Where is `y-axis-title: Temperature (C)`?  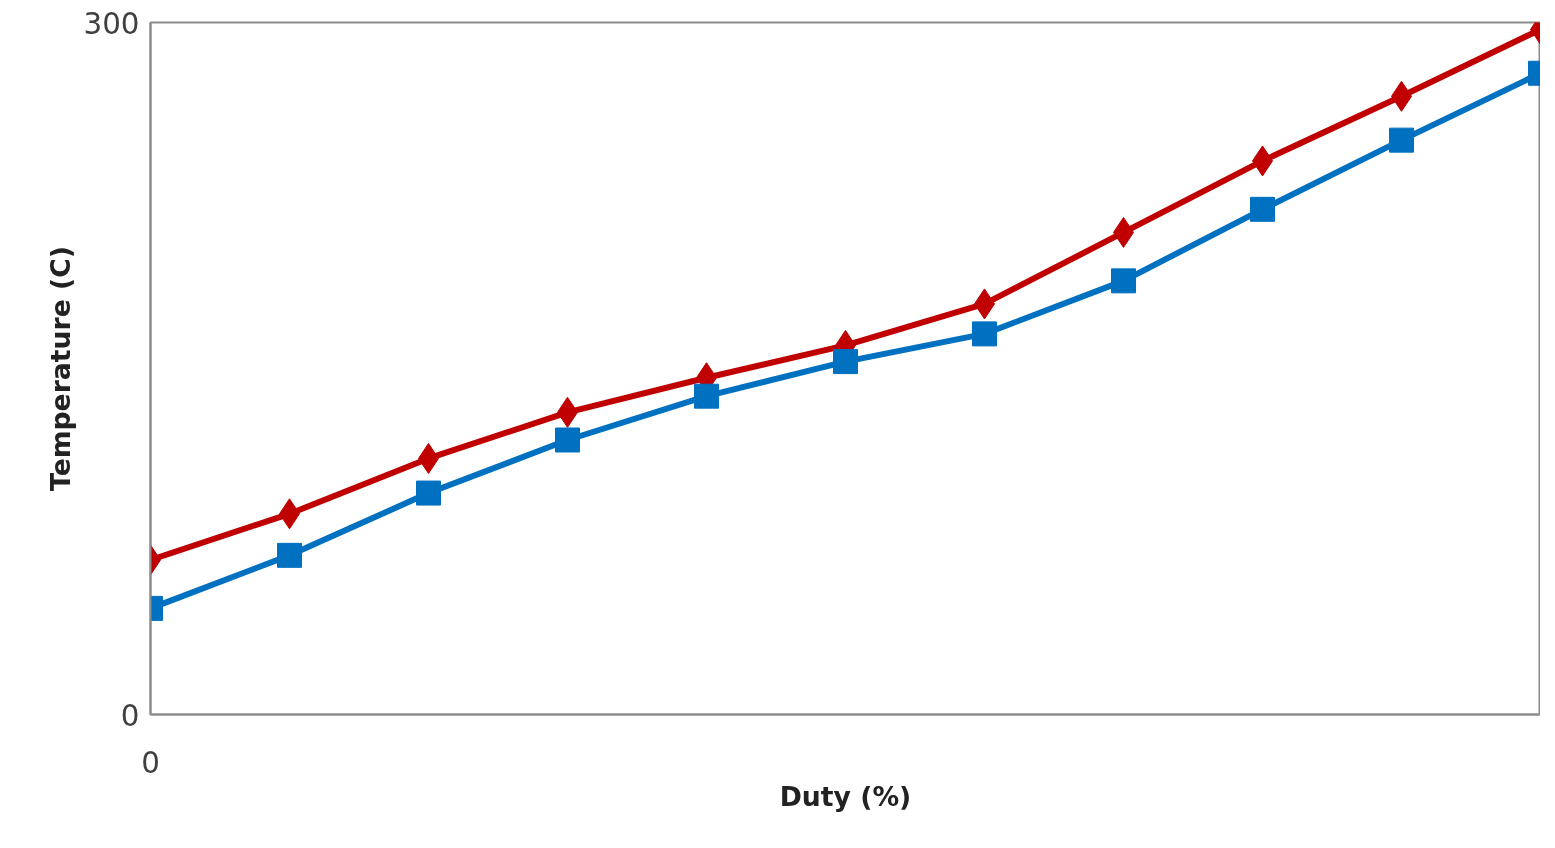 y-axis-title: Temperature (C) is located at coordinates (60, 368).